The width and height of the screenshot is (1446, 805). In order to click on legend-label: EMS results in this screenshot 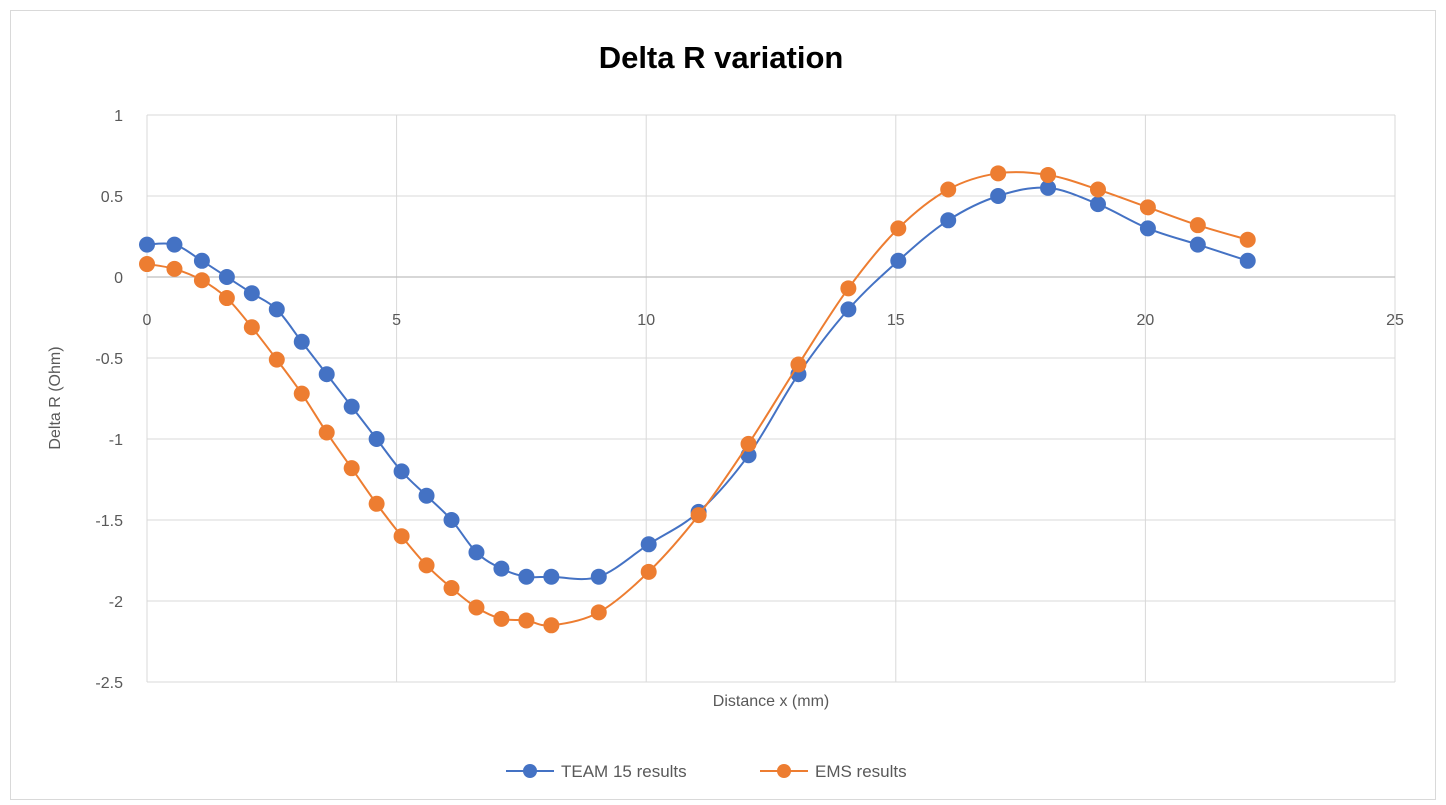, I will do `click(861, 771)`.